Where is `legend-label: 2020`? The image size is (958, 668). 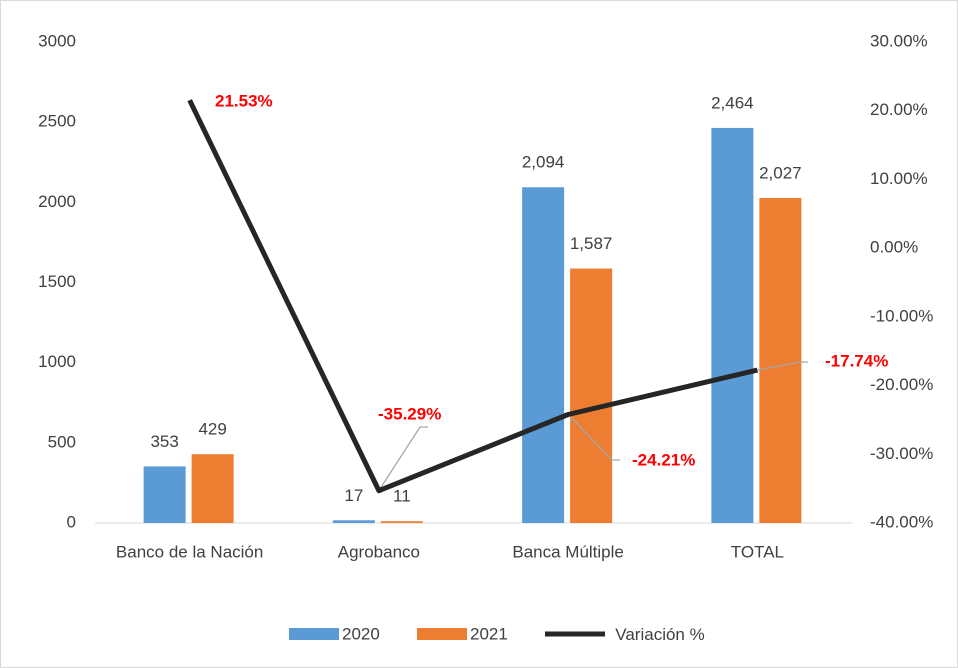
legend-label: 2020 is located at coordinates (361, 633).